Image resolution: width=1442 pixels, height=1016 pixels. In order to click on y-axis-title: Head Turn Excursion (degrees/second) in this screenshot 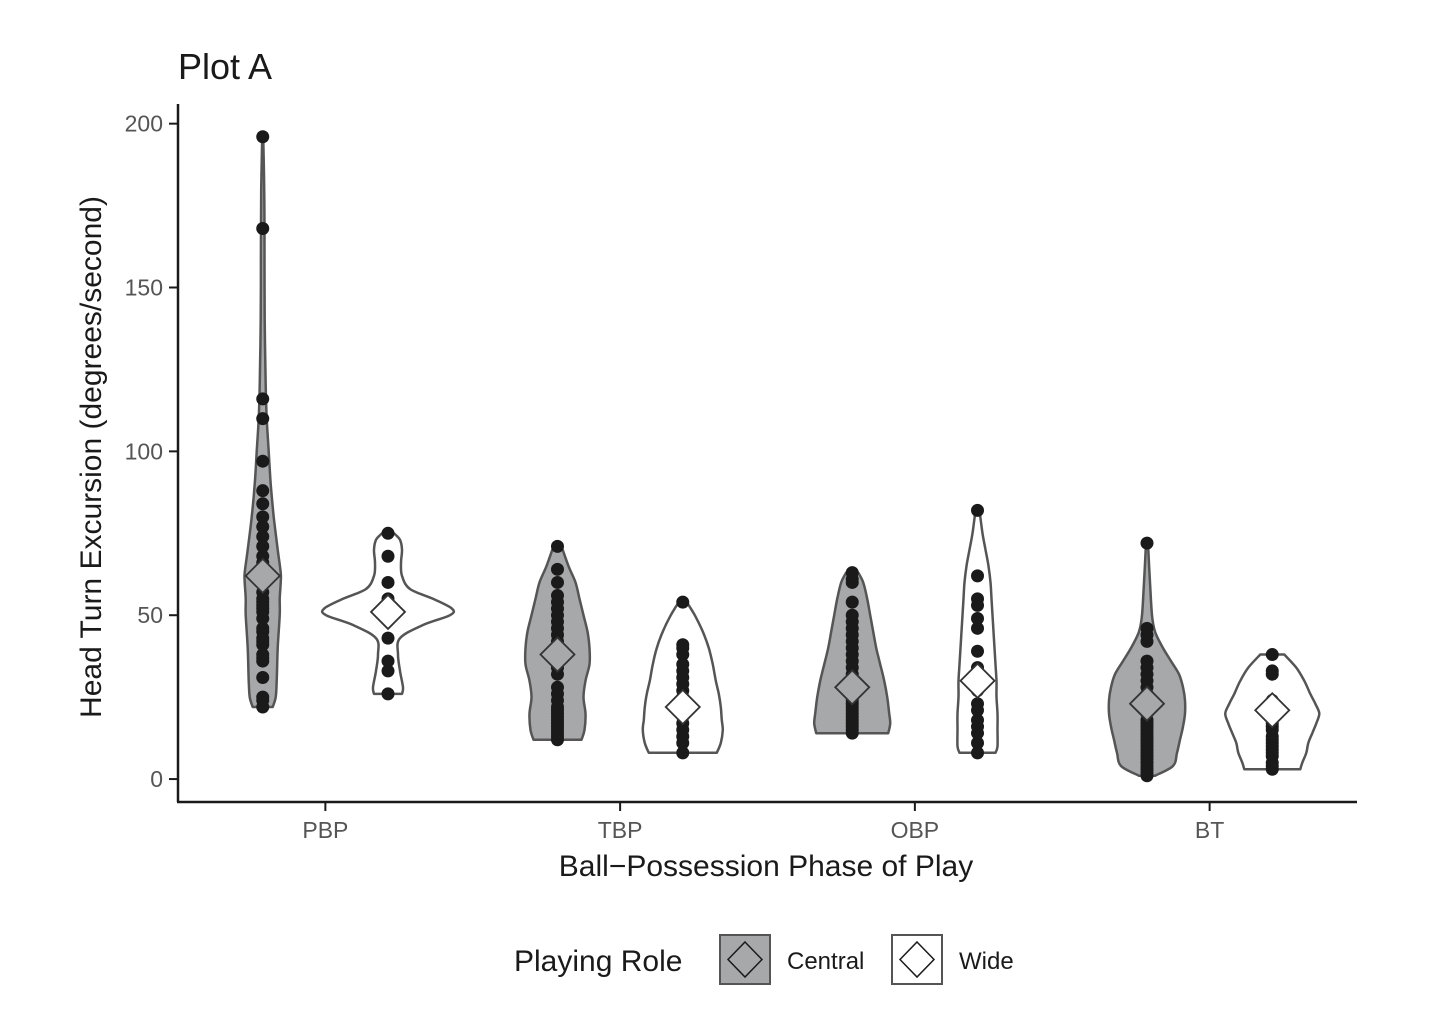, I will do `click(91, 457)`.